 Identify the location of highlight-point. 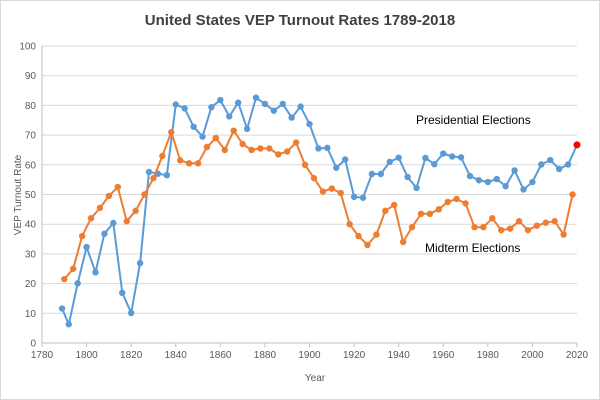
(577, 145).